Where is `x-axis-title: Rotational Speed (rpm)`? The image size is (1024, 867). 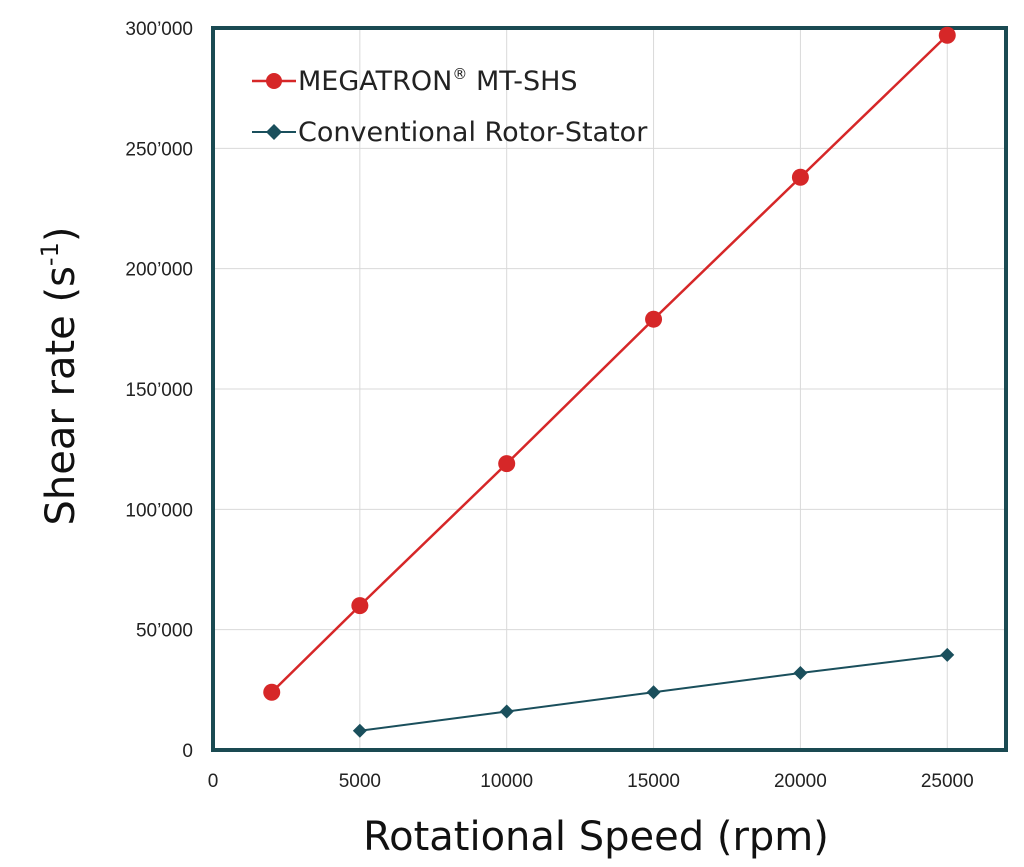 x-axis-title: Rotational Speed (rpm) is located at coordinates (596, 837).